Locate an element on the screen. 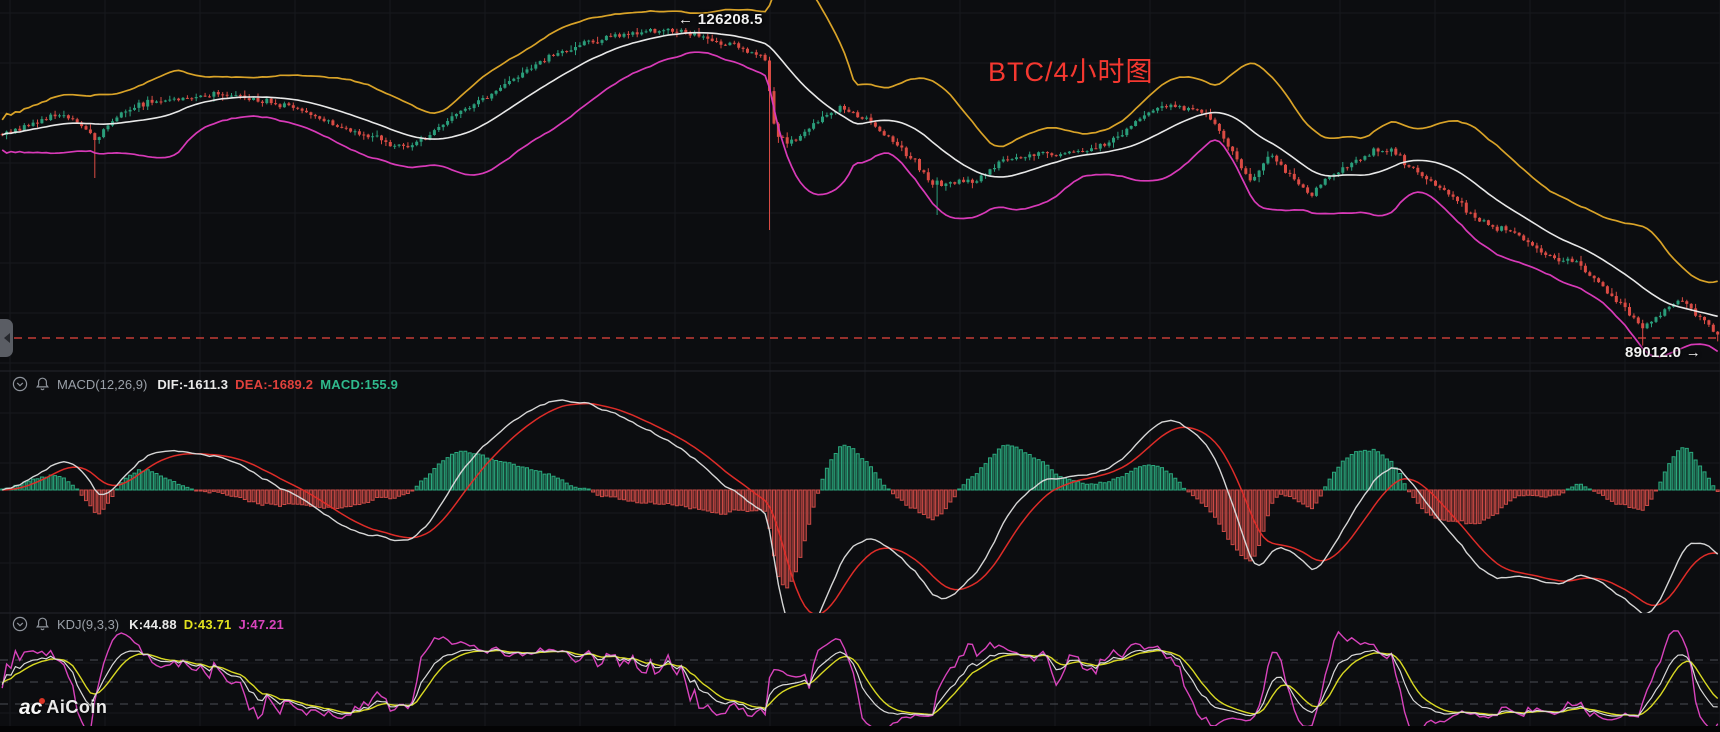 The height and width of the screenshot is (732, 1720). aicoin-logo-text: AiCoin is located at coordinates (77, 707).